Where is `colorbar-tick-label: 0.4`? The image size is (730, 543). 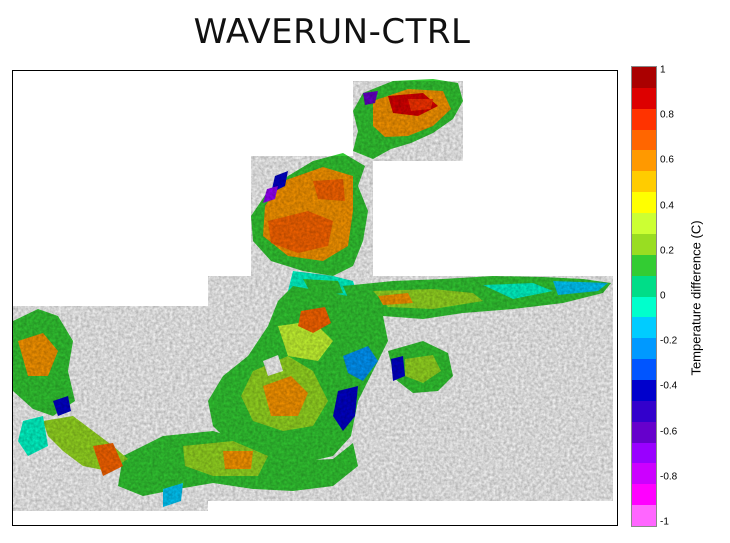
colorbar-tick-label: 0.4 is located at coordinates (667, 206).